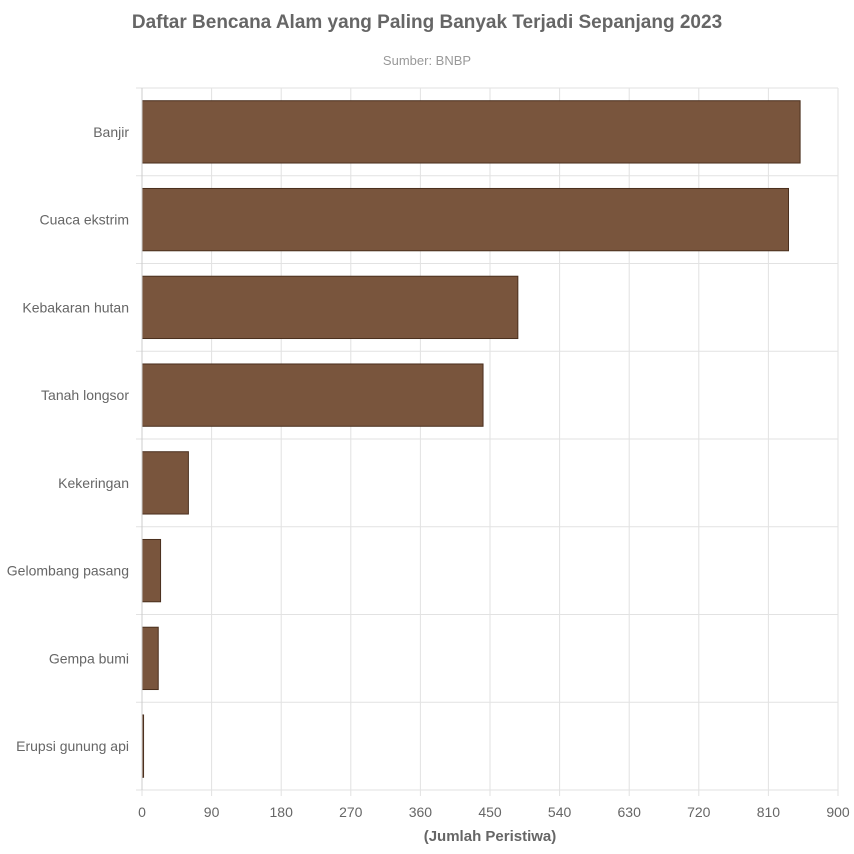 The width and height of the screenshot is (854, 854). What do you see at coordinates (560, 812) in the screenshot?
I see `x-tick-label-6: 540` at bounding box center [560, 812].